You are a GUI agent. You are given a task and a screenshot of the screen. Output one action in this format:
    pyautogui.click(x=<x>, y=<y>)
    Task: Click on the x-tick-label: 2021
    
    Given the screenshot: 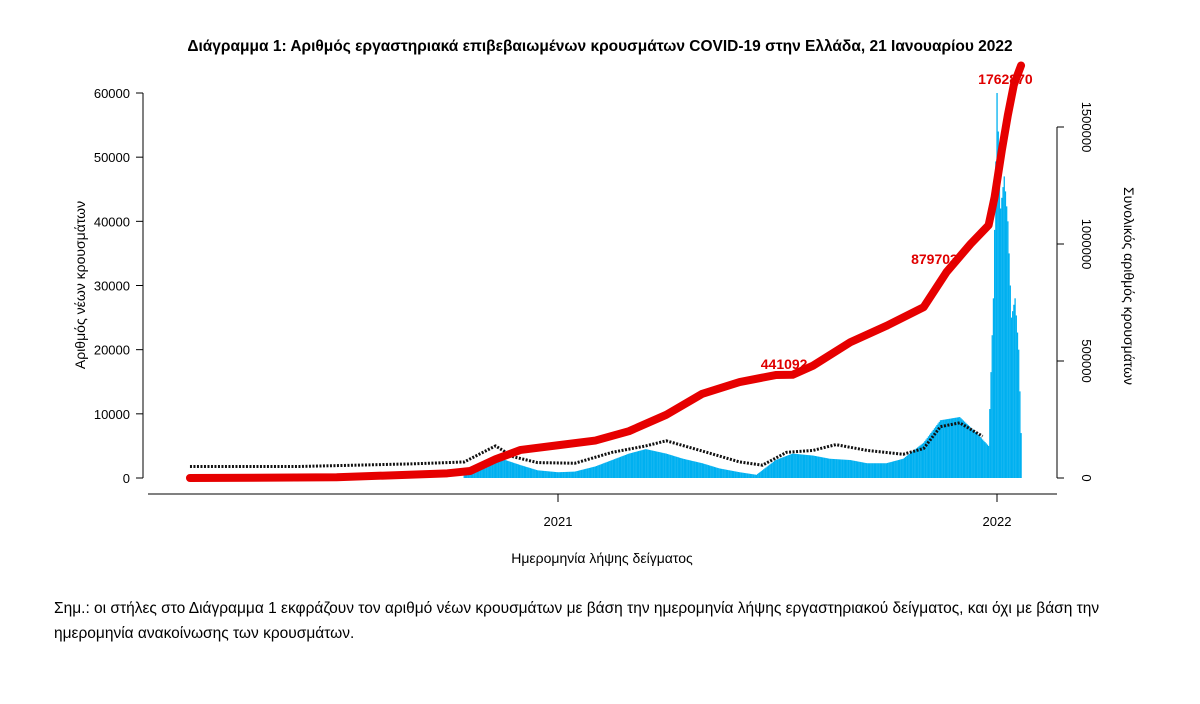 What is the action you would take?
    pyautogui.click(x=558, y=521)
    